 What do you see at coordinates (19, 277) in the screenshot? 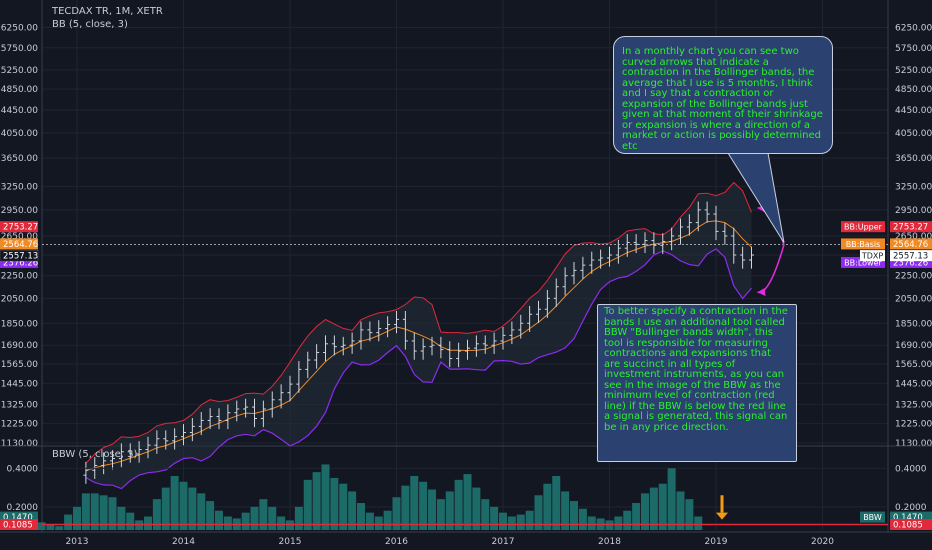
I see `y-tick-label-left: 2250.00` at bounding box center [19, 277].